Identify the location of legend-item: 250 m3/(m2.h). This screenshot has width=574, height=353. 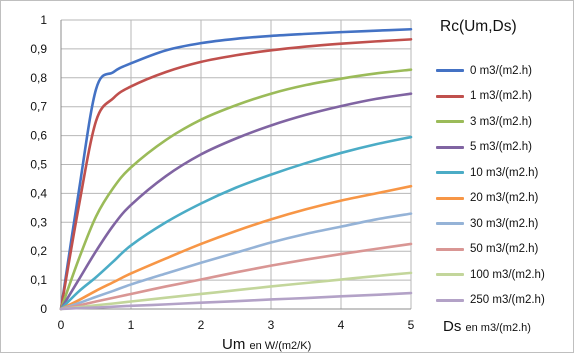
(504, 301).